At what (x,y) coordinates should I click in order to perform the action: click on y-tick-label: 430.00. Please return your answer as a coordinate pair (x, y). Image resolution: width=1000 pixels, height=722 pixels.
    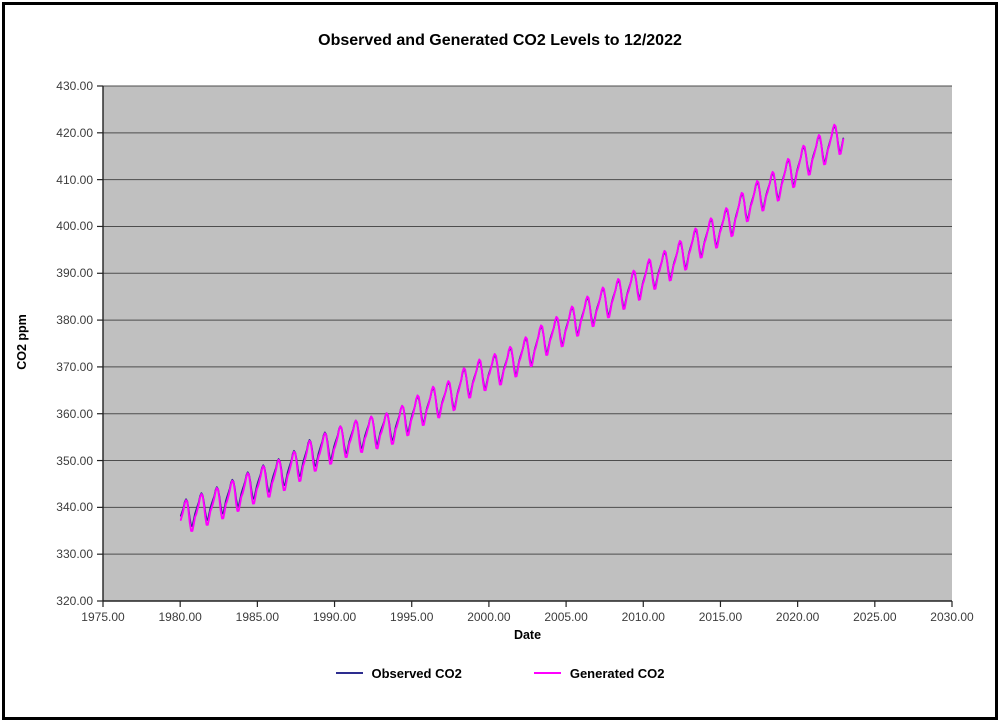
    Looking at the image, I should click on (74, 86).